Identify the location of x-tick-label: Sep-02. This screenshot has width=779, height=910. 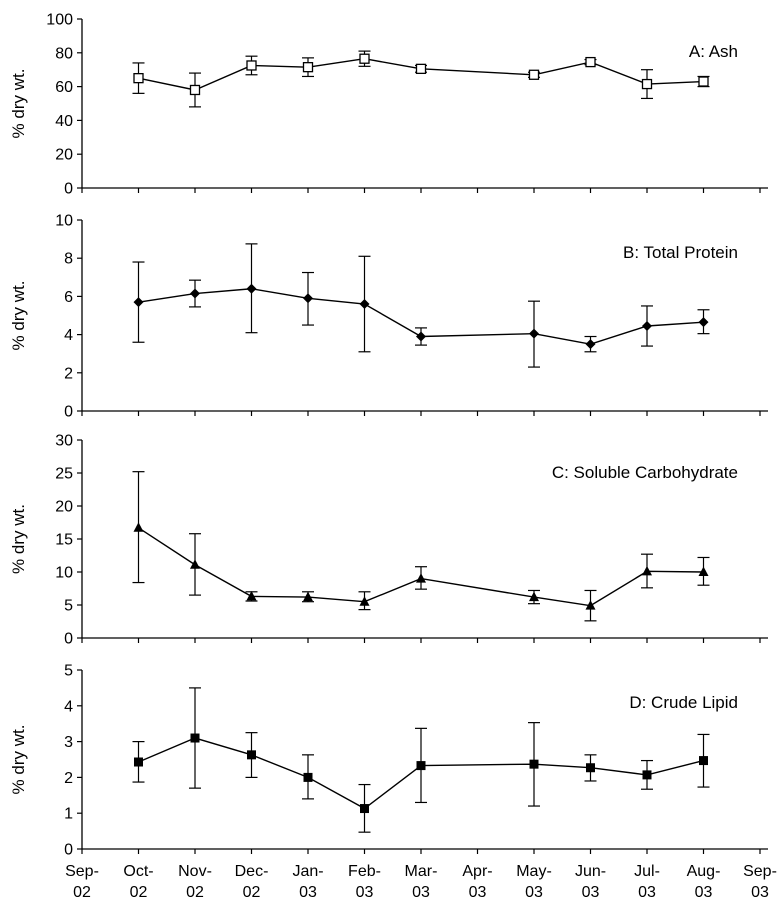
(82, 882).